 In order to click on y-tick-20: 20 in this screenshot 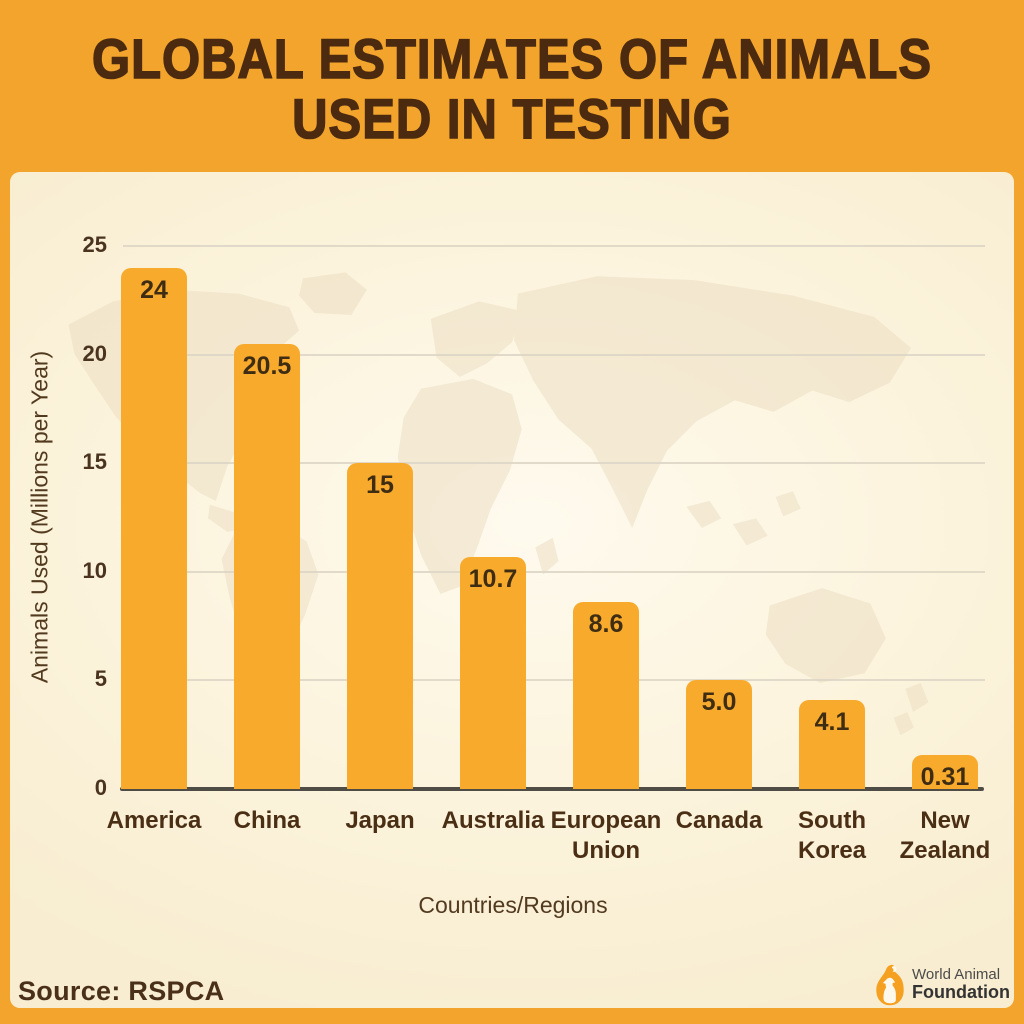, I will do `click(94, 353)`.